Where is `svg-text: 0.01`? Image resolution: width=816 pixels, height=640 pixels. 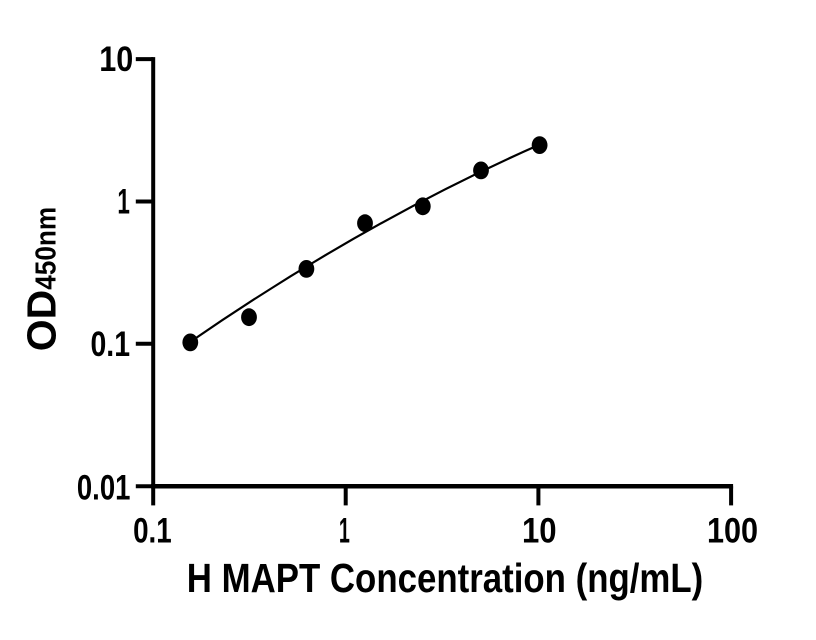
svg-text: 0.01 is located at coordinates (104, 488).